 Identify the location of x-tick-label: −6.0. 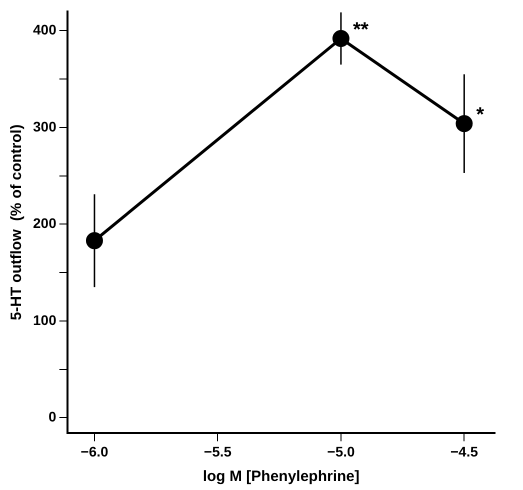
(94, 451).